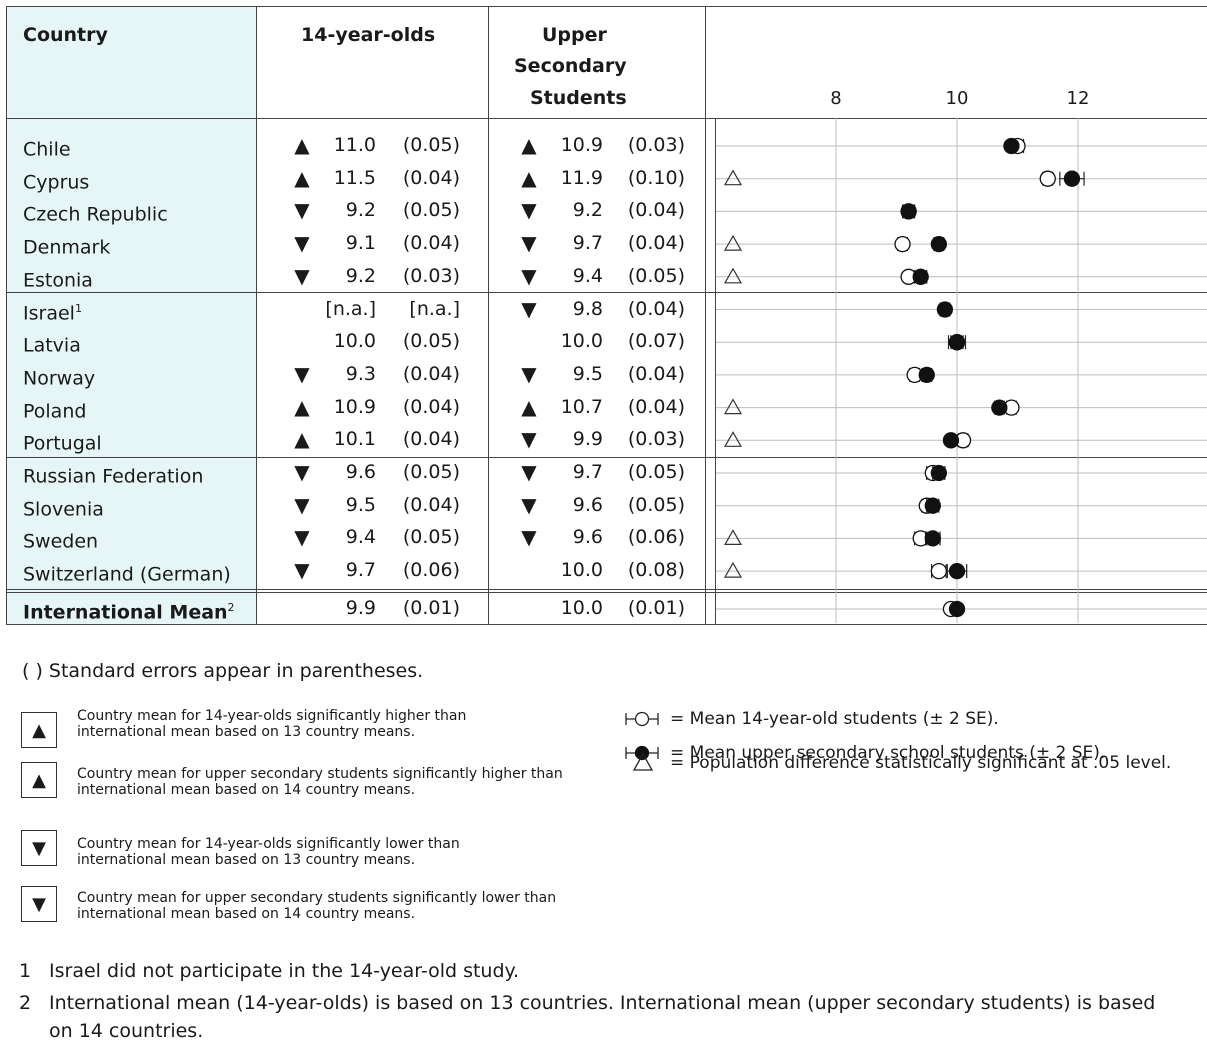 Image resolution: width=1207 pixels, height=1059 pixels. Describe the element at coordinates (25, 1003) in the screenshot. I see `footnote-2-number: 2` at that location.